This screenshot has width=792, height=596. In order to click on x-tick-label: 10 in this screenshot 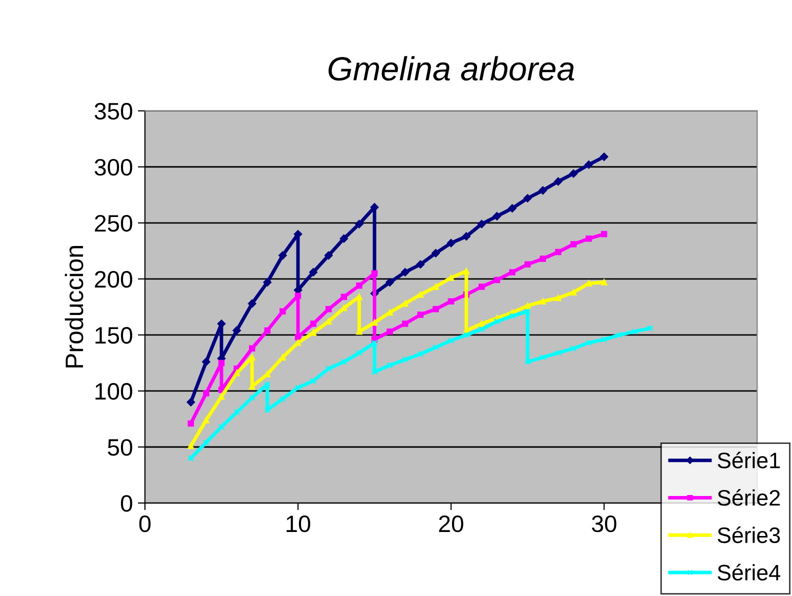, I will do `click(298, 523)`.